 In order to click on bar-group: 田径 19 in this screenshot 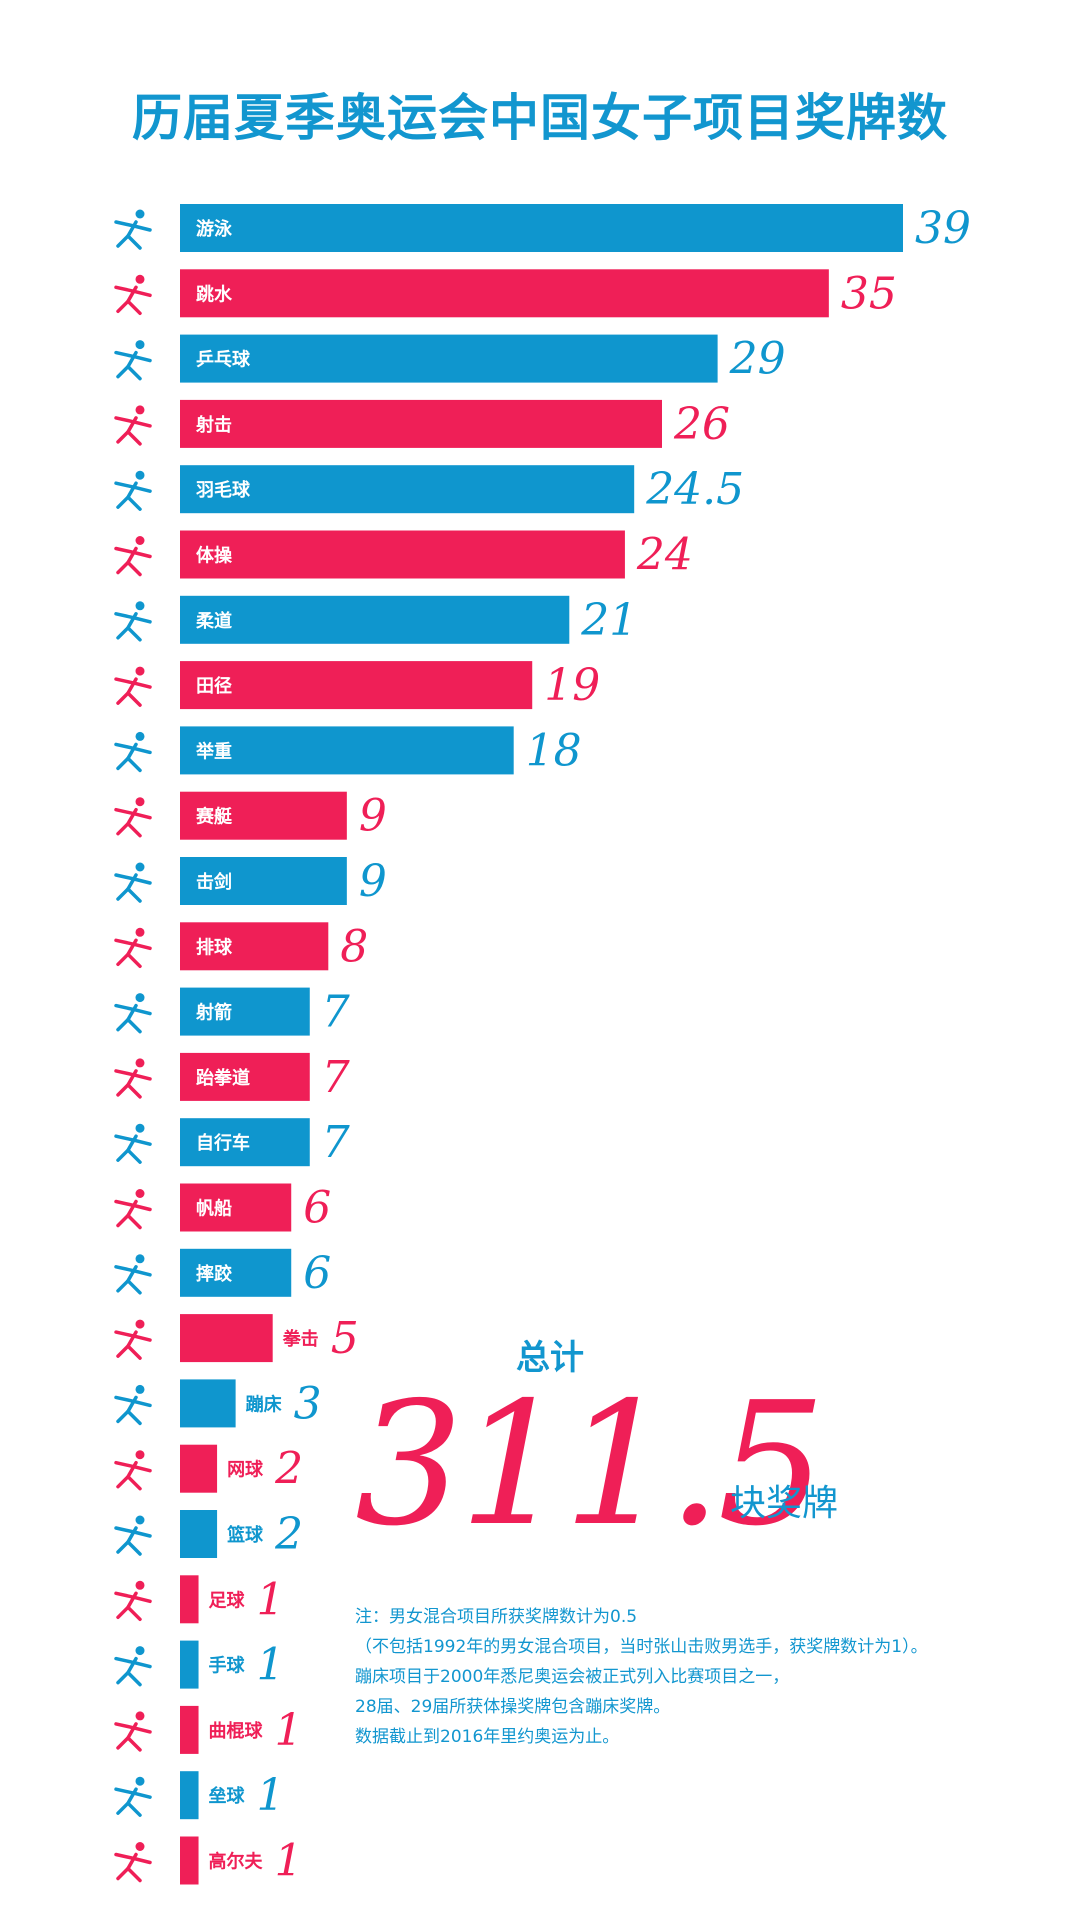, I will do `click(357, 685)`.